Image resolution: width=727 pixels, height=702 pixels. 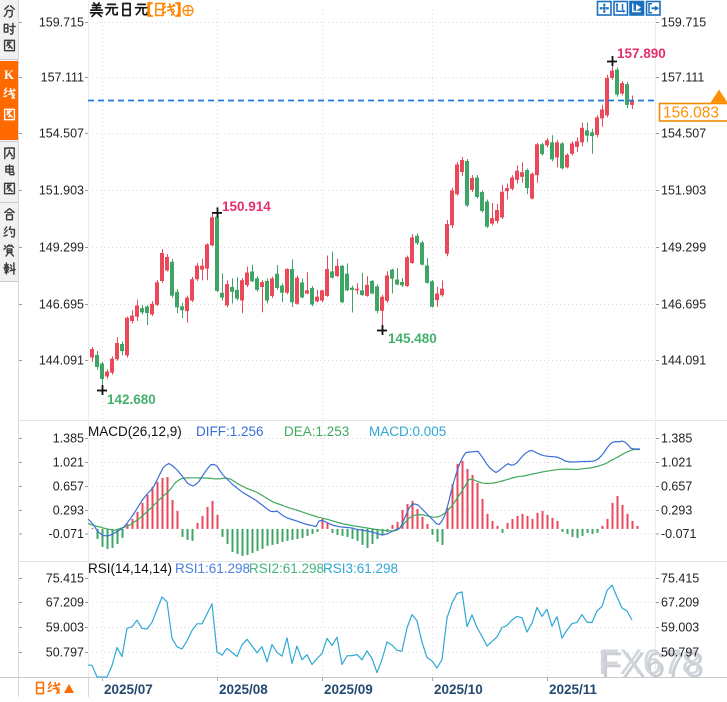 What do you see at coordinates (691, 113) in the screenshot?
I see `svg-text: 156.083` at bounding box center [691, 113].